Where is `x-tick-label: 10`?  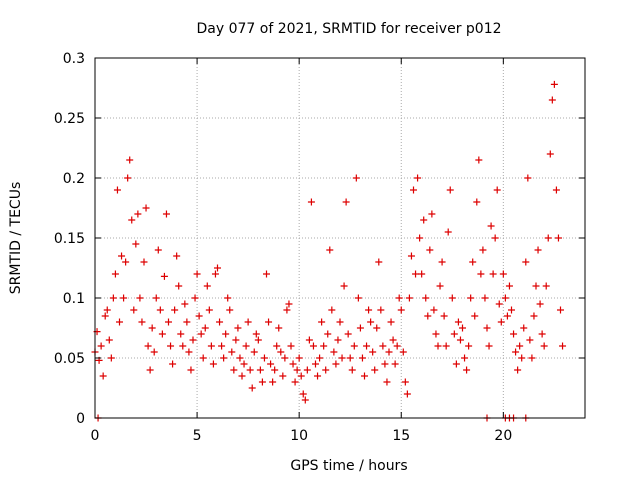
x-tick-label: 10 is located at coordinates (299, 436).